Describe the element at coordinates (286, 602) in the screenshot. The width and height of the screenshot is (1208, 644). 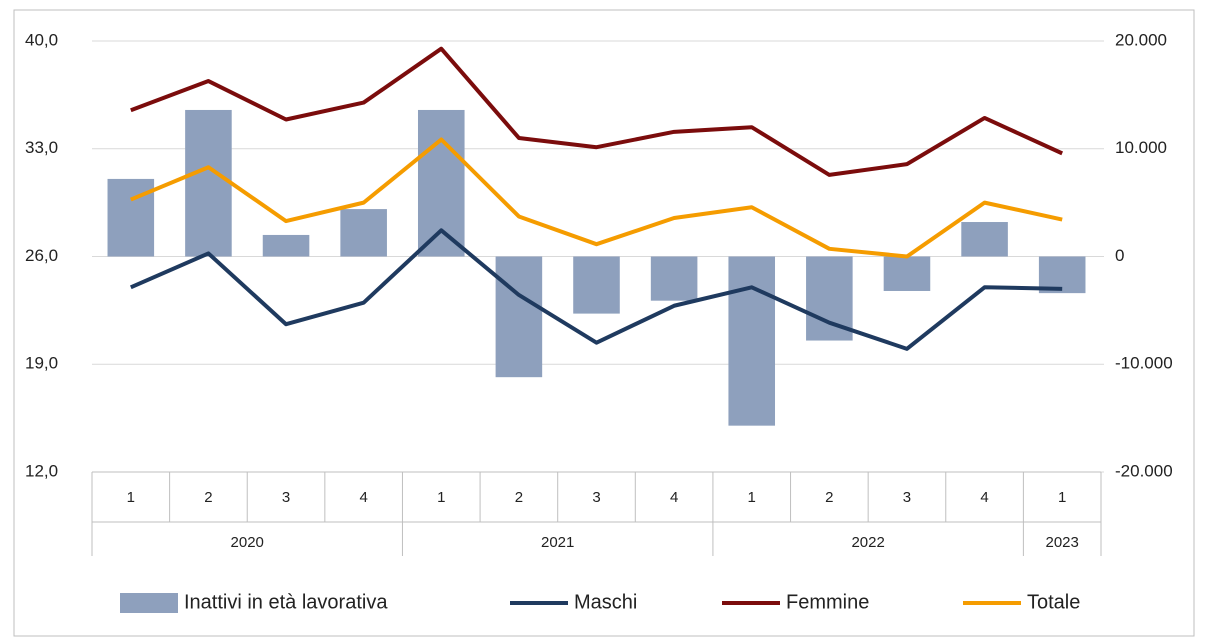
I see `legend-label: Inattivi in età lavorativa` at that location.